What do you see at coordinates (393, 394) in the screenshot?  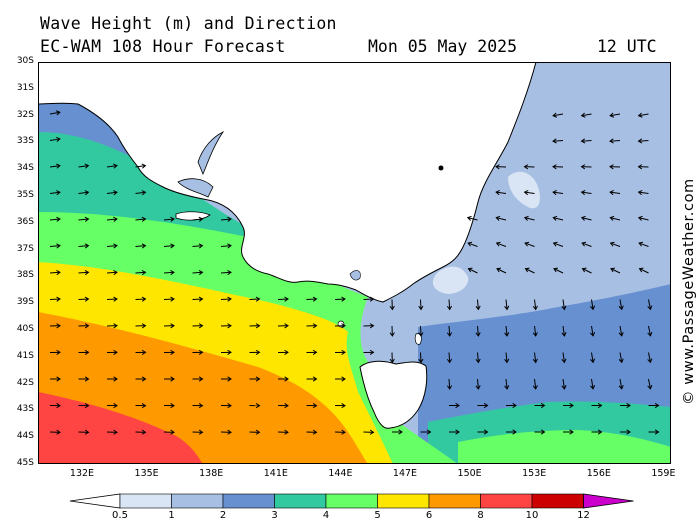 I see `tasmania` at bounding box center [393, 394].